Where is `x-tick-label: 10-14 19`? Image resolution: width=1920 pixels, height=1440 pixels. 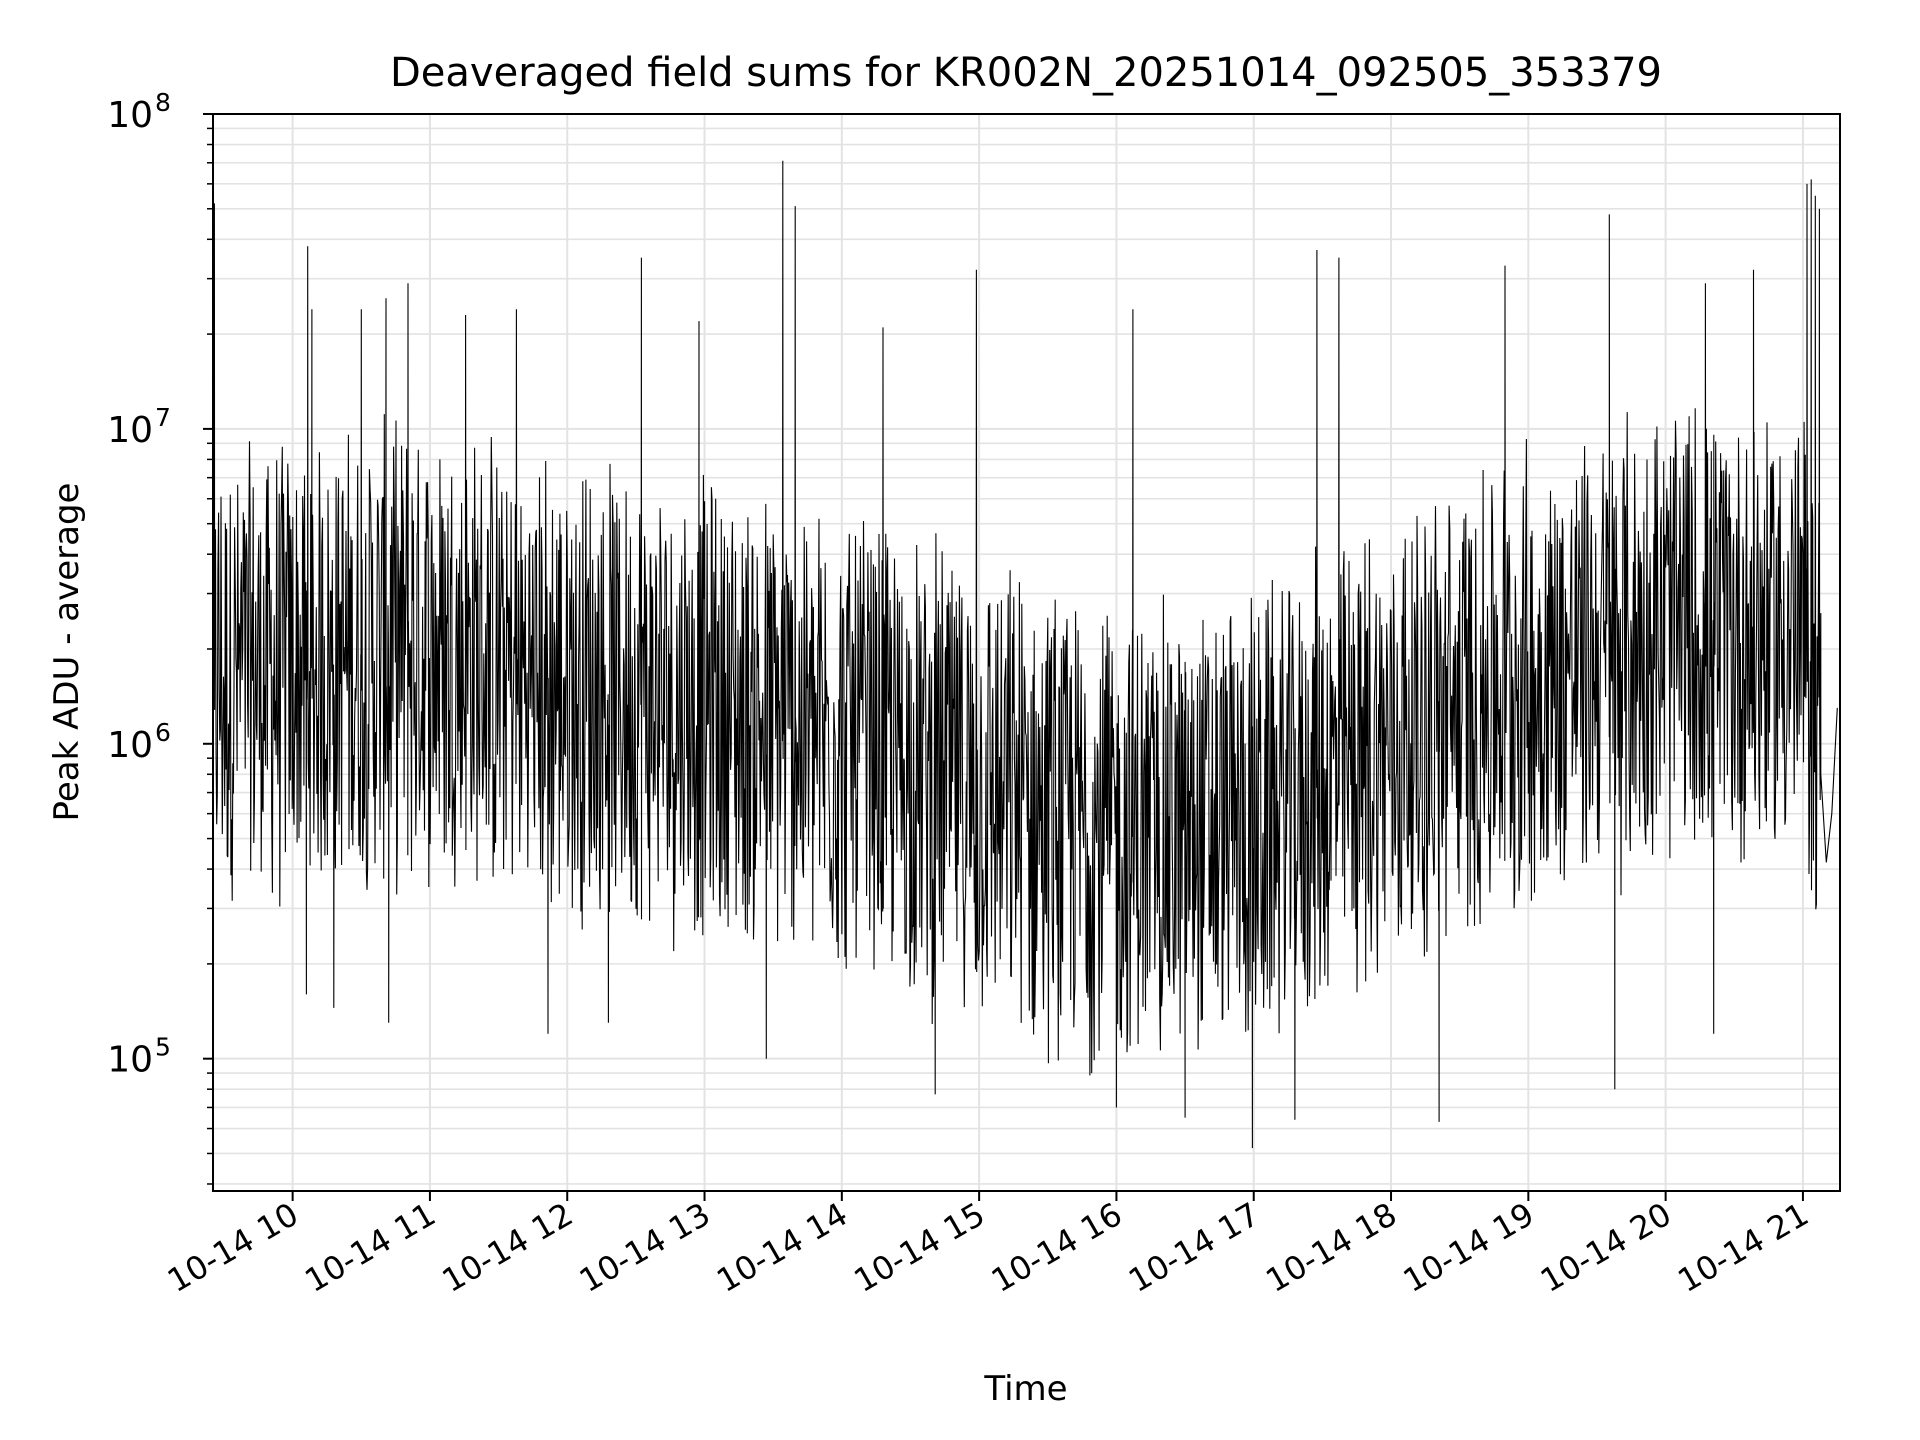 x-tick-label: 10-14 19 is located at coordinates (1469, 1247).